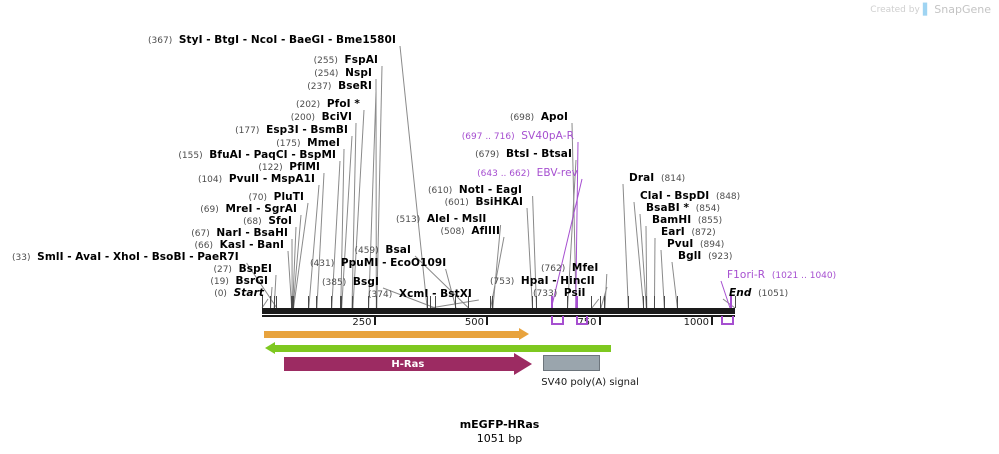  I want to click on enzyme-label-row: (431) PpuMI - EcoO109I, so click(378, 264).